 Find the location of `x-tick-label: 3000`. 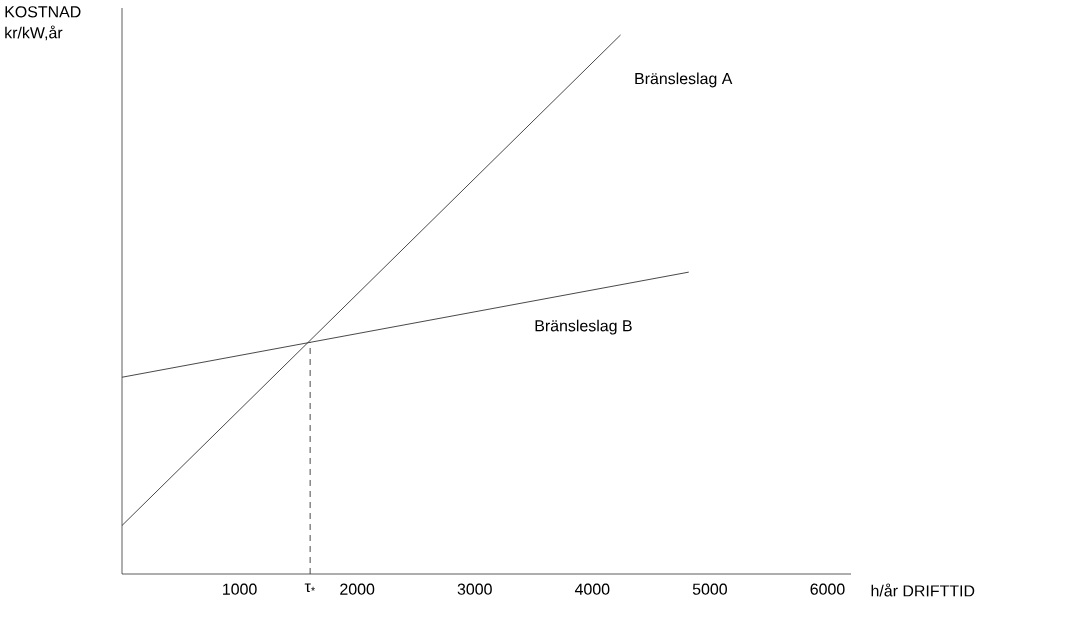

x-tick-label: 3000 is located at coordinates (474, 589).